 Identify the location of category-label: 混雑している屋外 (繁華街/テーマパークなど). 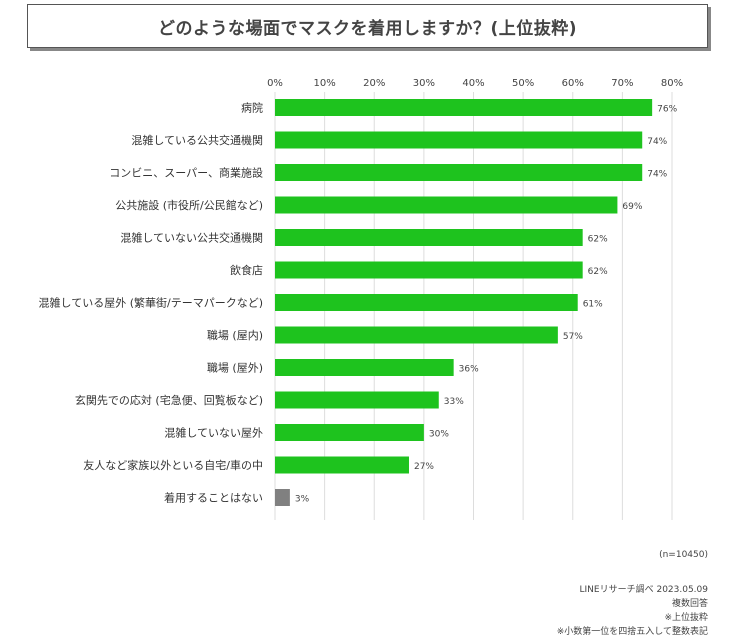
(151, 303).